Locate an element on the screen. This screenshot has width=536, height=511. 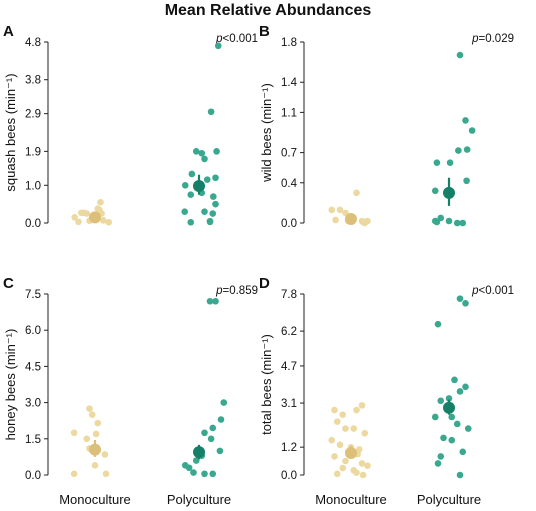
x-category-label-monoculture: Monoculture is located at coordinates (351, 499).